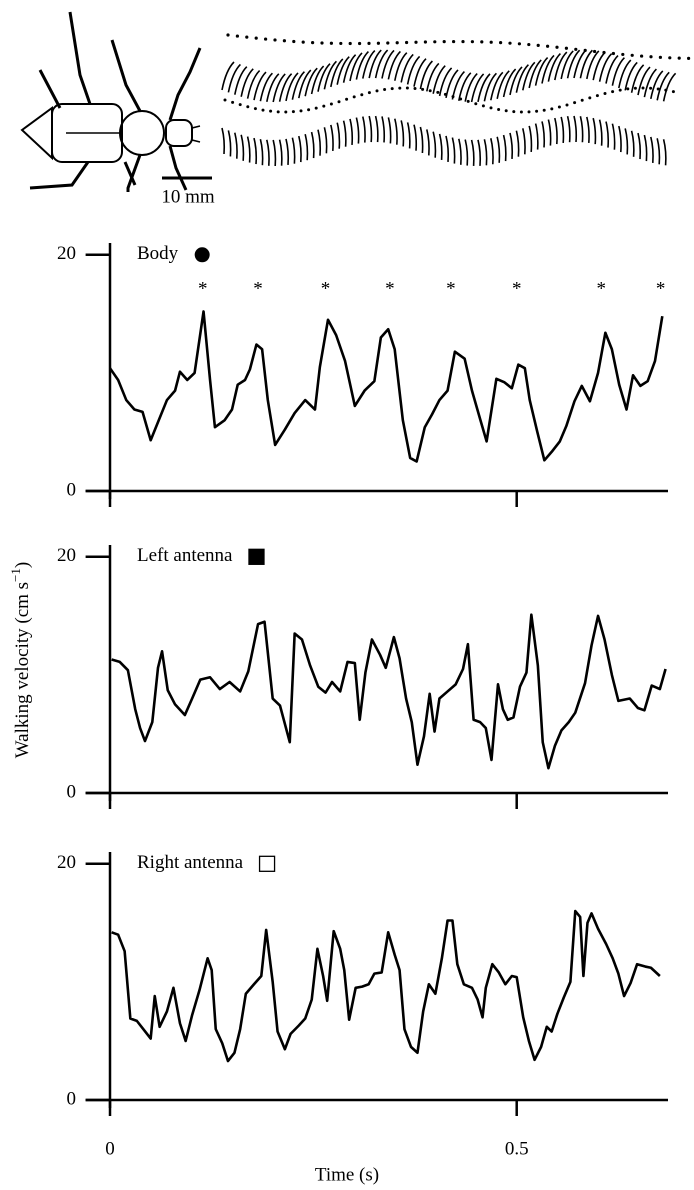 This screenshot has height=1190, width=694. What do you see at coordinates (15, 575) in the screenshot?
I see `y-axis-label-sup: −1` at bounding box center [15, 575].